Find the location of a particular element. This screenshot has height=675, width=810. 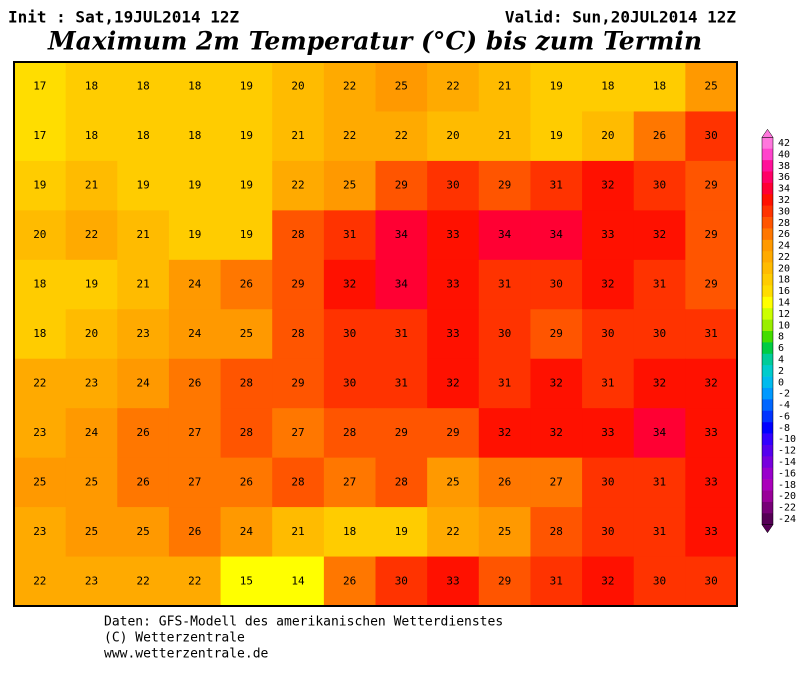

temperature-label: 14 is located at coordinates (298, 580).